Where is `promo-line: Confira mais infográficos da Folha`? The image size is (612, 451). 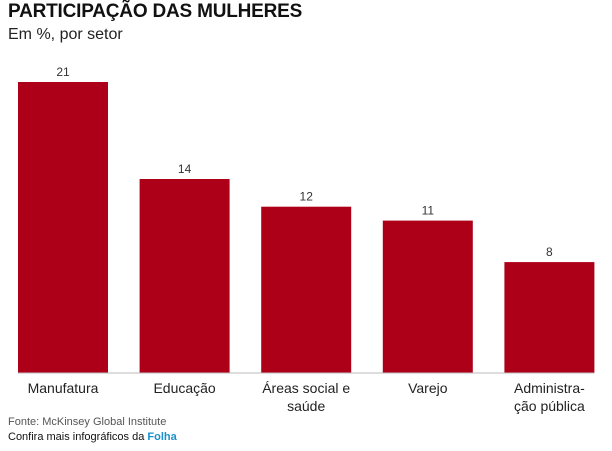
promo-line: Confira mais infográficos da Folha is located at coordinates (92, 437).